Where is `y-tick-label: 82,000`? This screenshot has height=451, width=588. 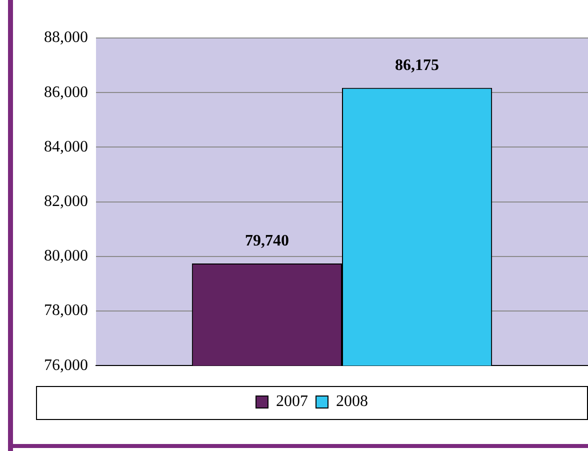
y-tick-label: 82,000 is located at coordinates (66, 201).